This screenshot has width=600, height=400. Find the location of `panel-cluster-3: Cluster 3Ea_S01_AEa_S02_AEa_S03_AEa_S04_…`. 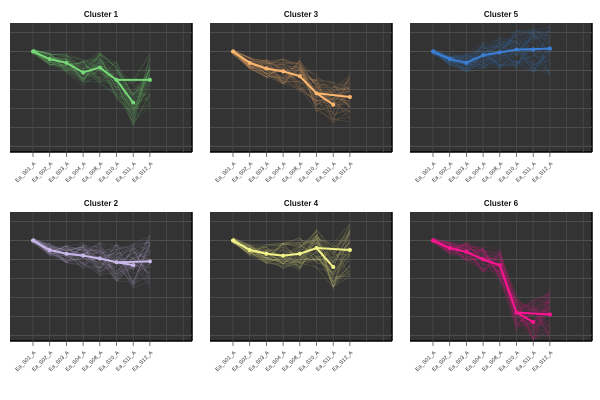

panel-cluster-3: Cluster 3Ea_S01_AEa_S02_AEa_S03_AEa_S04_… is located at coordinates (301, 97).